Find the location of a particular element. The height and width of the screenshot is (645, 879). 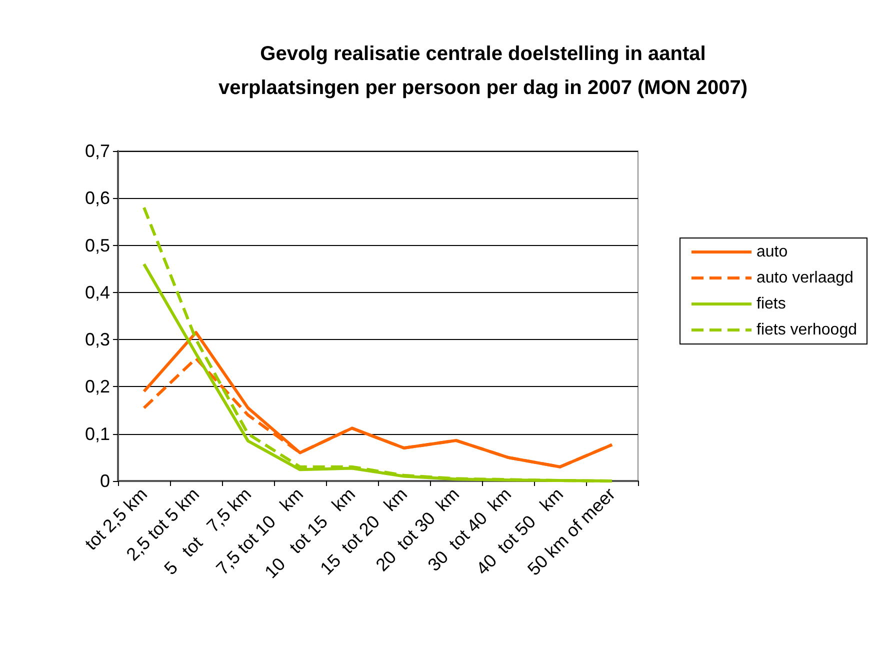

legend-label: fiets is located at coordinates (771, 304).